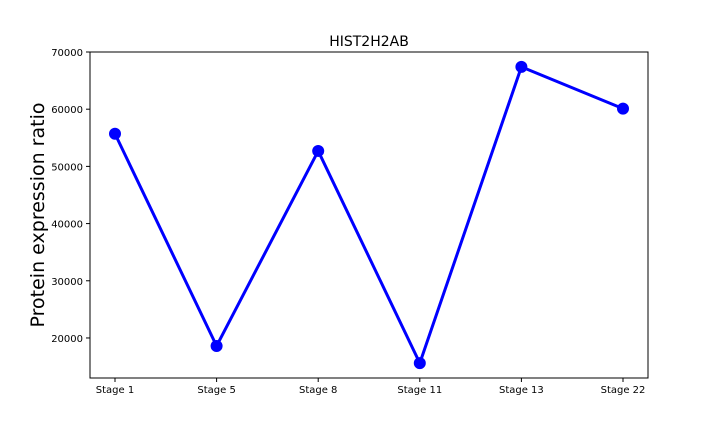  What do you see at coordinates (318, 390) in the screenshot?
I see `x-tick-label: Stage 8` at bounding box center [318, 390].